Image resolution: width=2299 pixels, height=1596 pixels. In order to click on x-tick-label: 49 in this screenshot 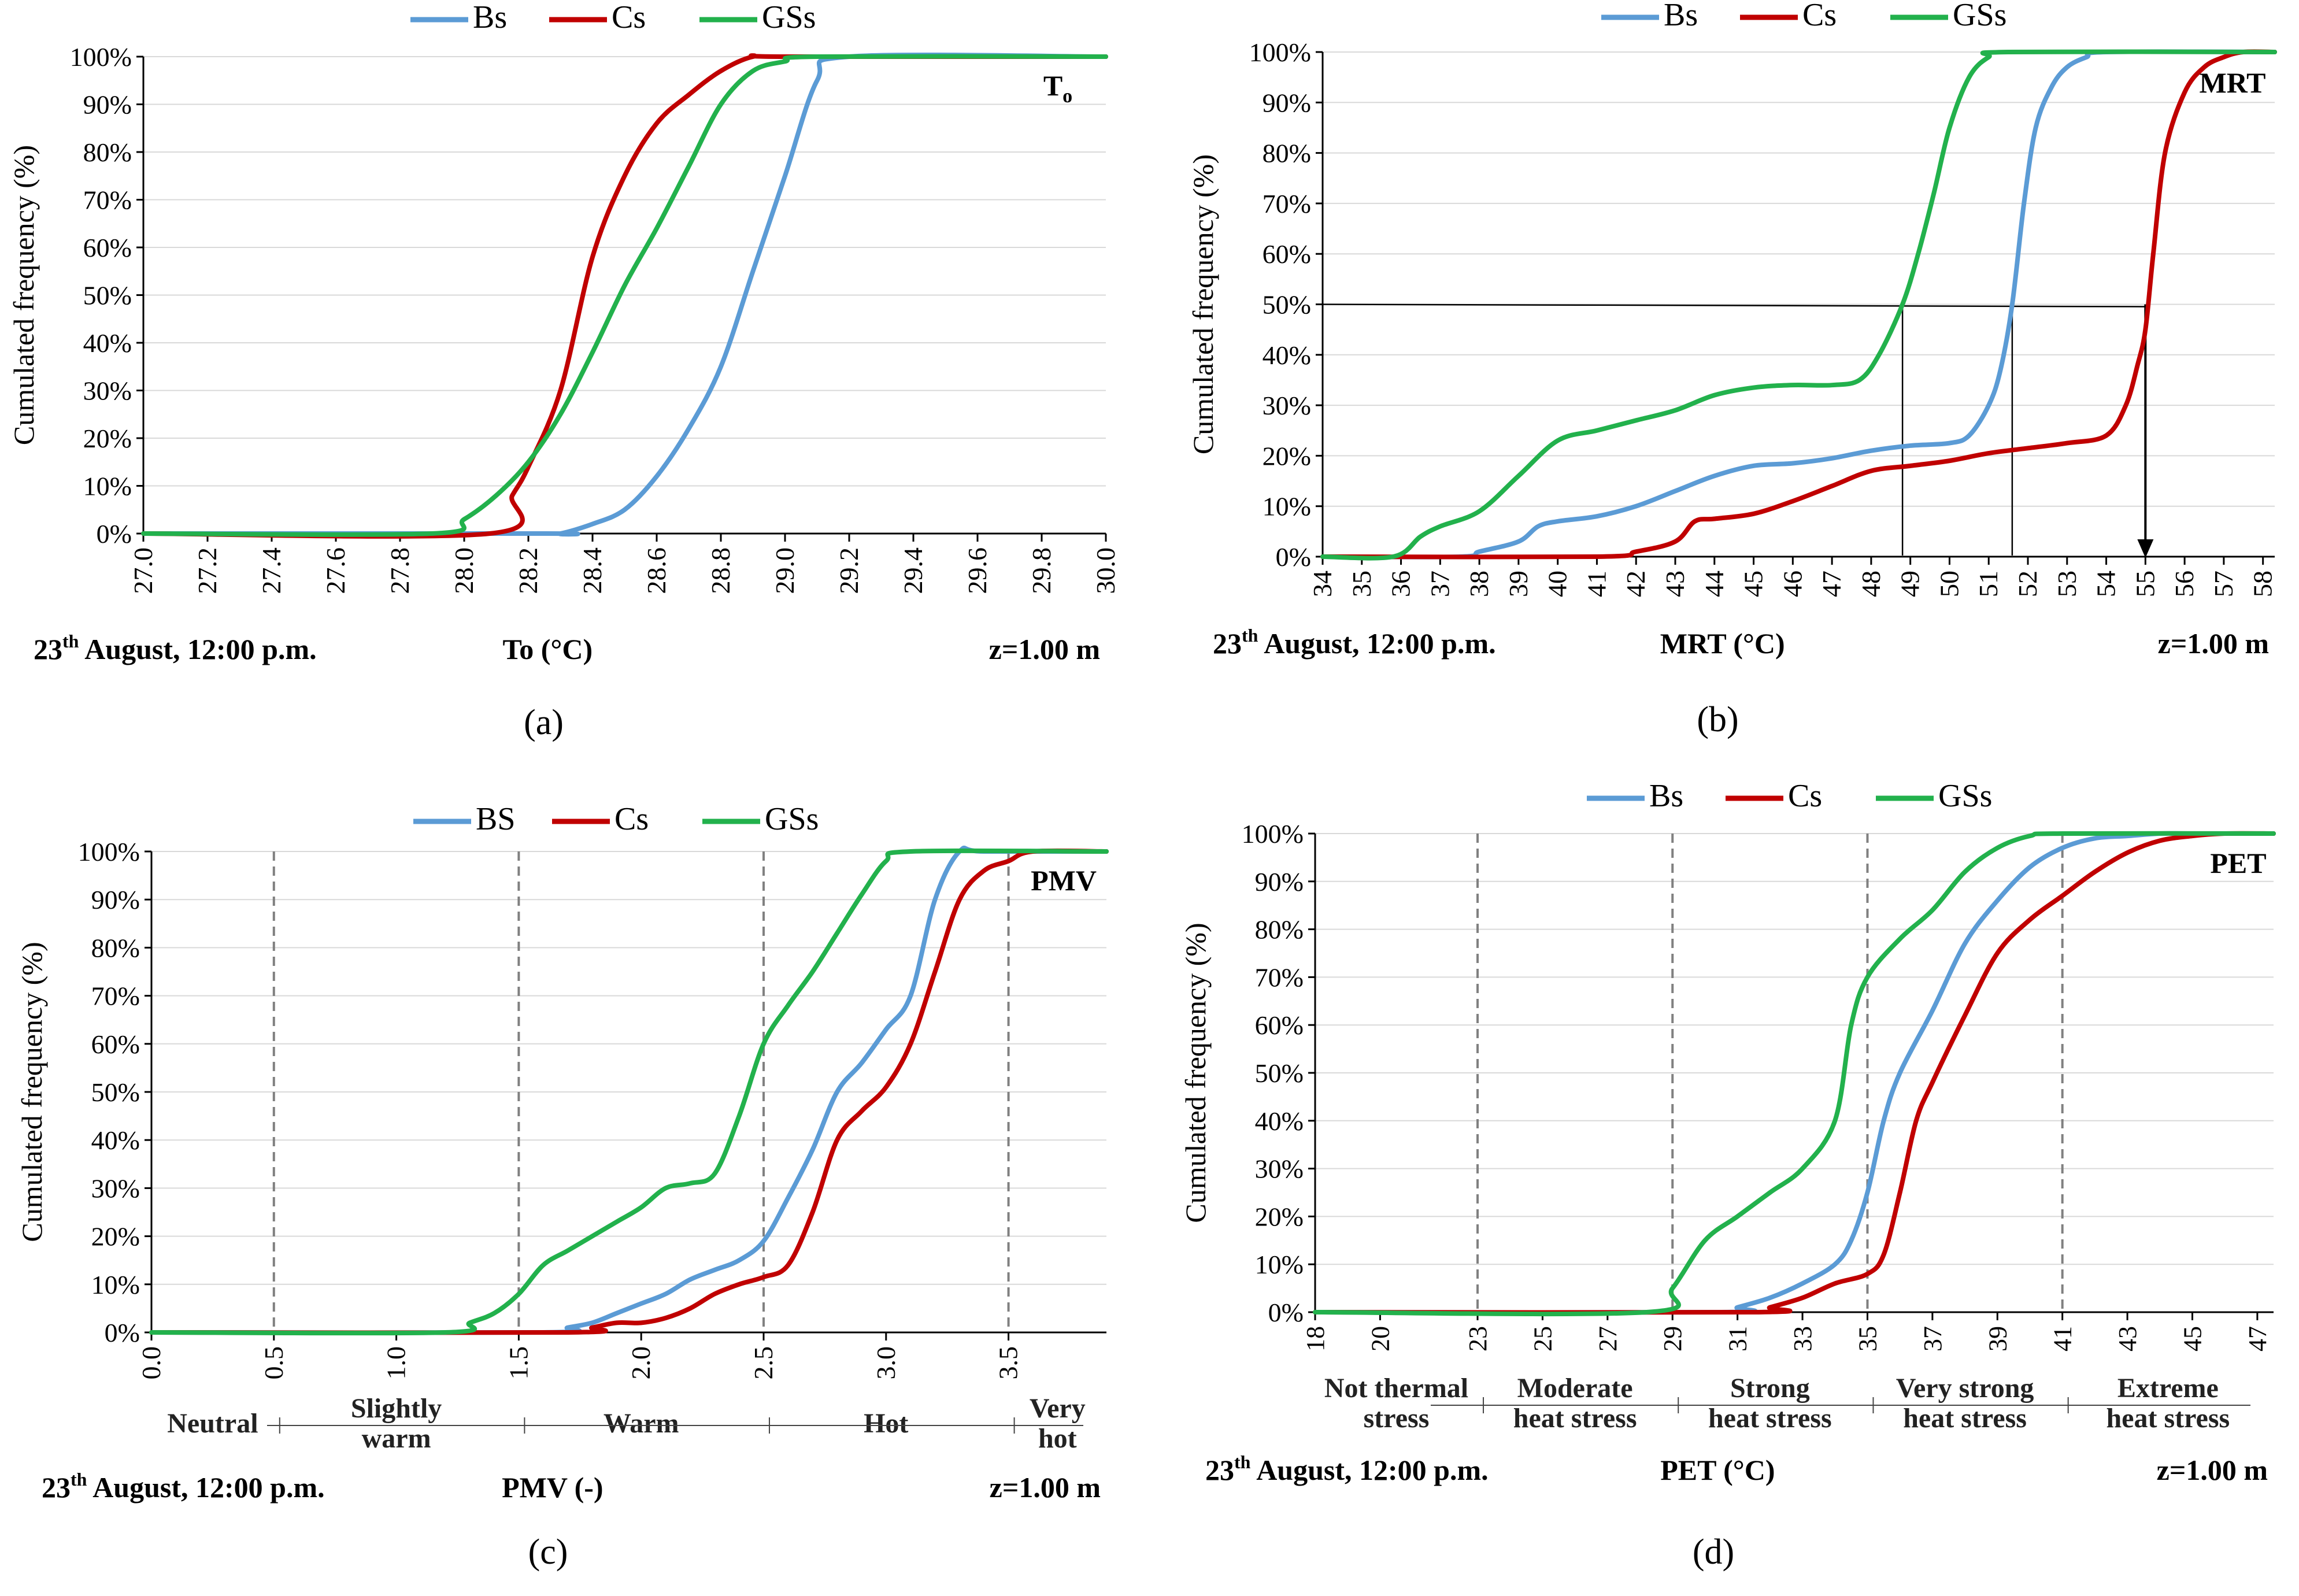, I will do `click(1910, 584)`.